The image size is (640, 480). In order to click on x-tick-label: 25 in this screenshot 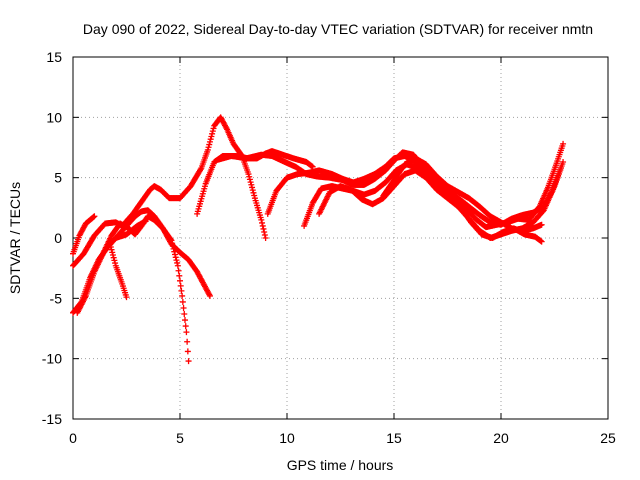, I will do `click(608, 438)`.